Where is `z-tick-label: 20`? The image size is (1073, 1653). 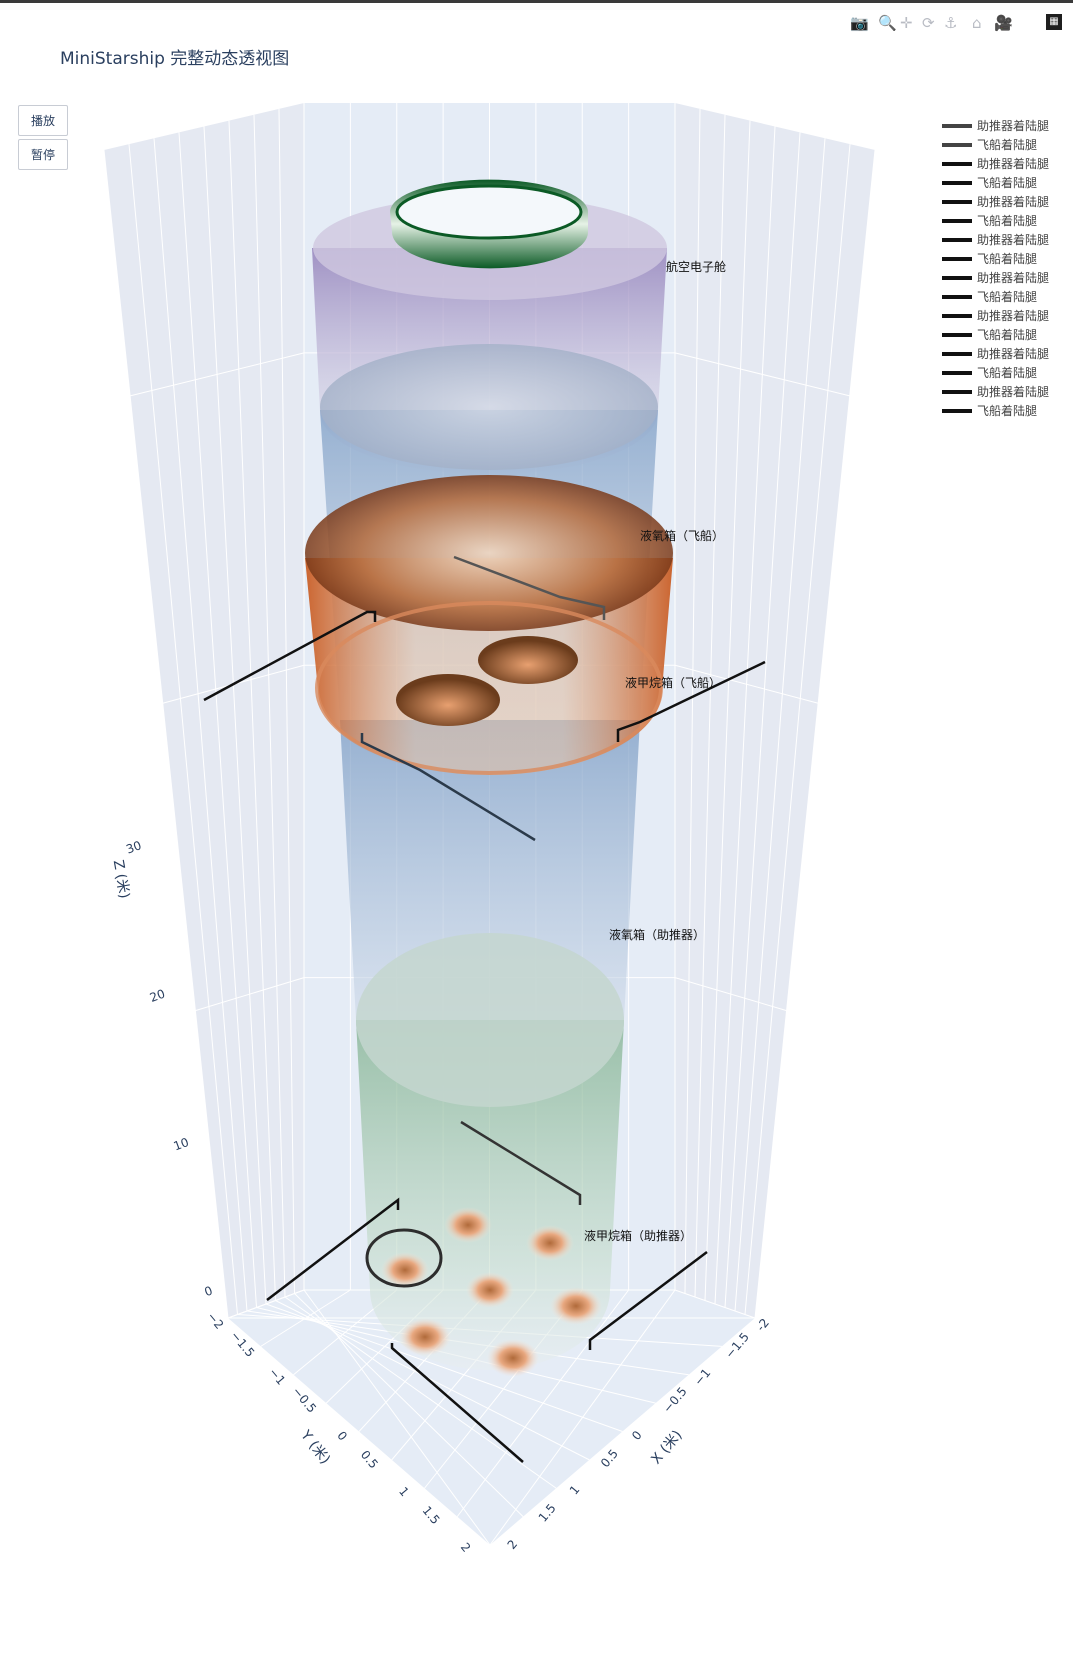 z-tick-label: 20 is located at coordinates (157, 996).